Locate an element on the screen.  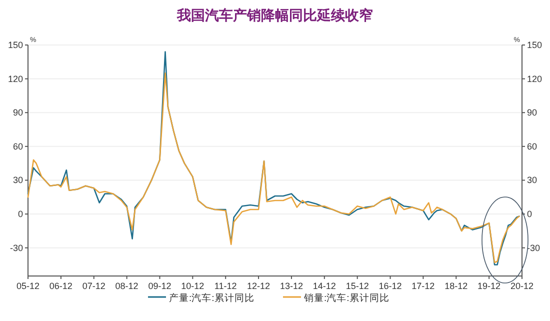
x-tick-label: 09-12 is located at coordinates (160, 286).